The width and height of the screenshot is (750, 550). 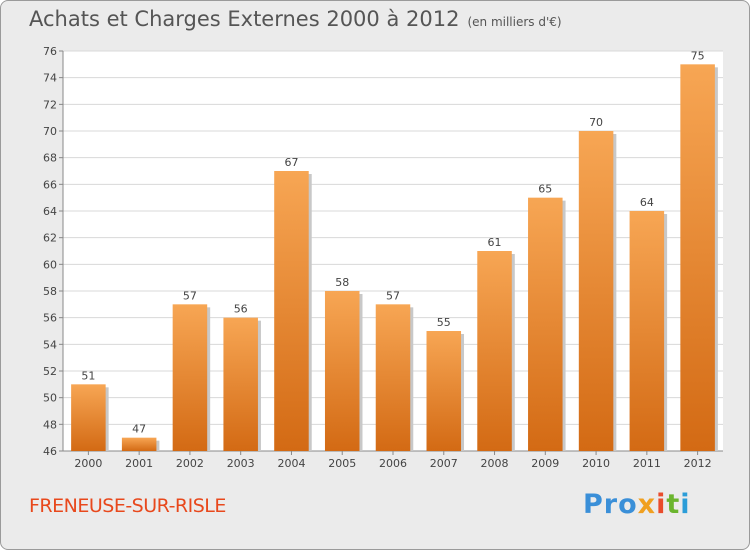 I want to click on x-tick-label: 2011, so click(x=647, y=463).